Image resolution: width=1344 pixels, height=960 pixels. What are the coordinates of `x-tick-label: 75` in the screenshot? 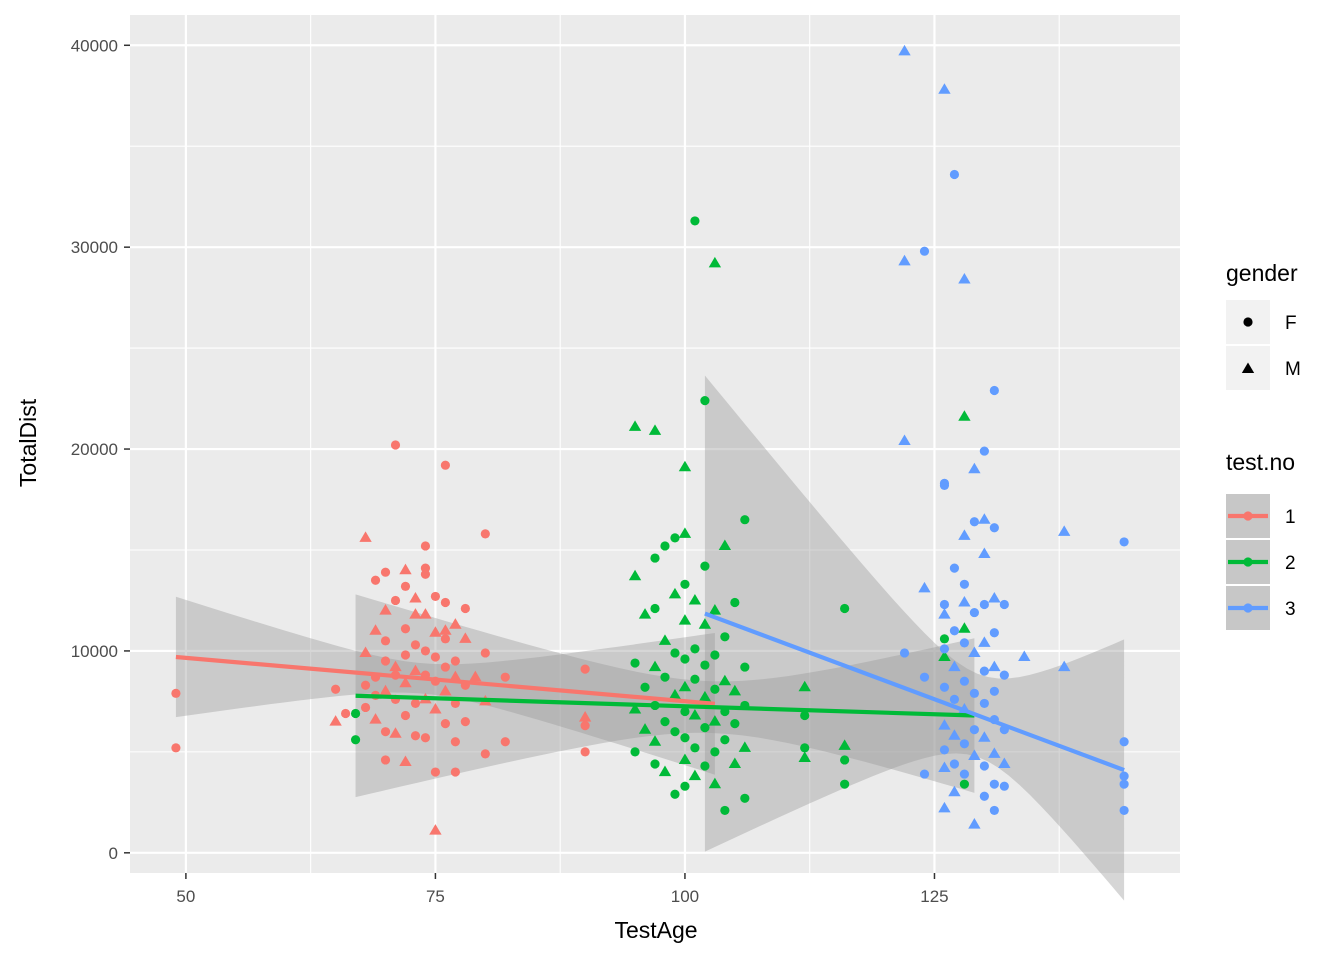 It's located at (435, 896).